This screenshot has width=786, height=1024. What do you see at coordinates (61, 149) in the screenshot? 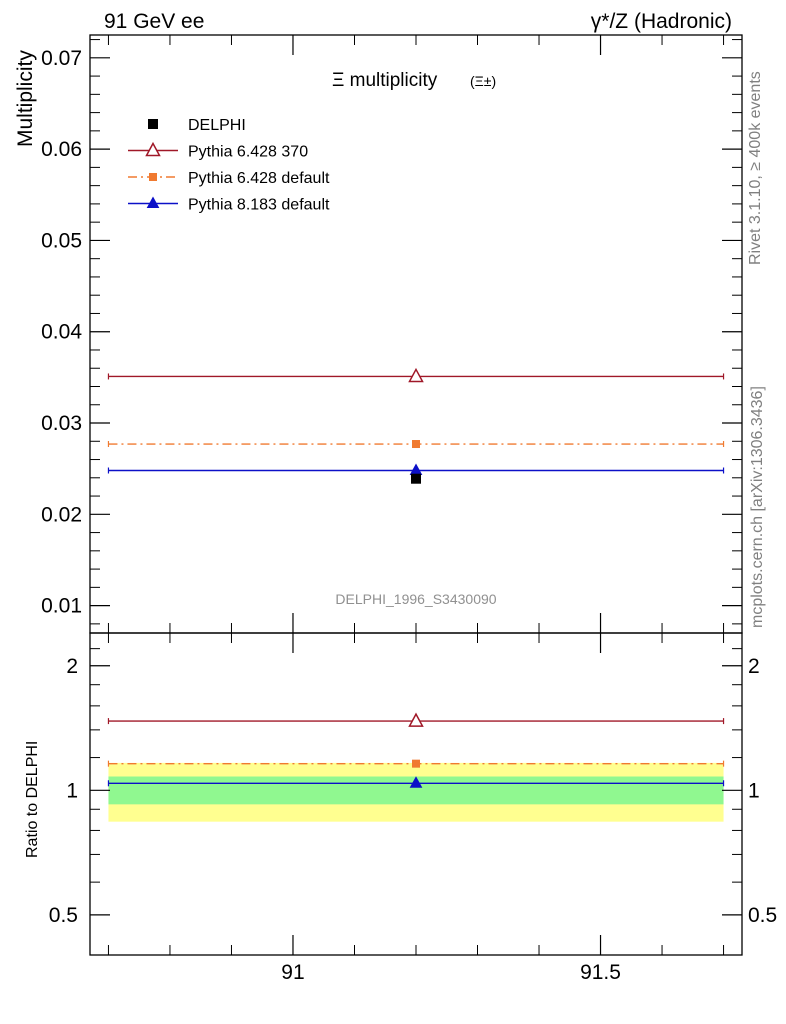
I see `main-y-tick-label: 0.06` at bounding box center [61, 149].